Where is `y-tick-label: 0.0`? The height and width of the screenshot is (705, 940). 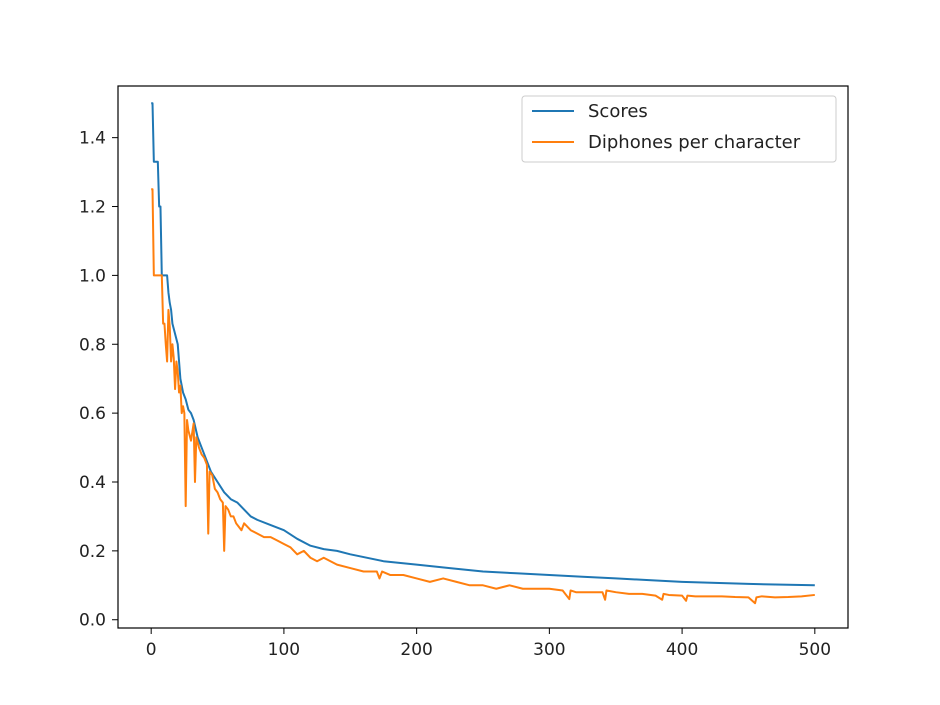
y-tick-label: 0.0 is located at coordinates (92, 621).